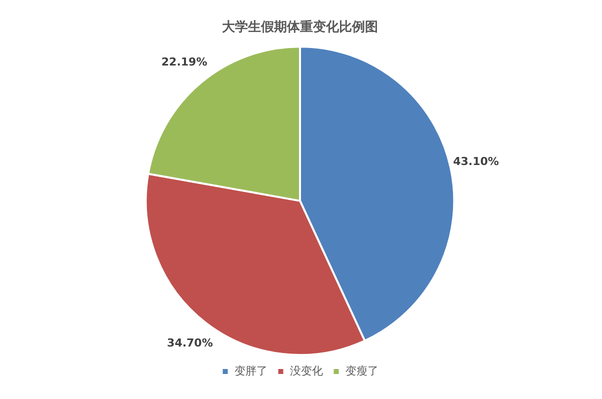 This screenshot has height=399, width=602. I want to click on legend-label: 变胖了, so click(251, 371).